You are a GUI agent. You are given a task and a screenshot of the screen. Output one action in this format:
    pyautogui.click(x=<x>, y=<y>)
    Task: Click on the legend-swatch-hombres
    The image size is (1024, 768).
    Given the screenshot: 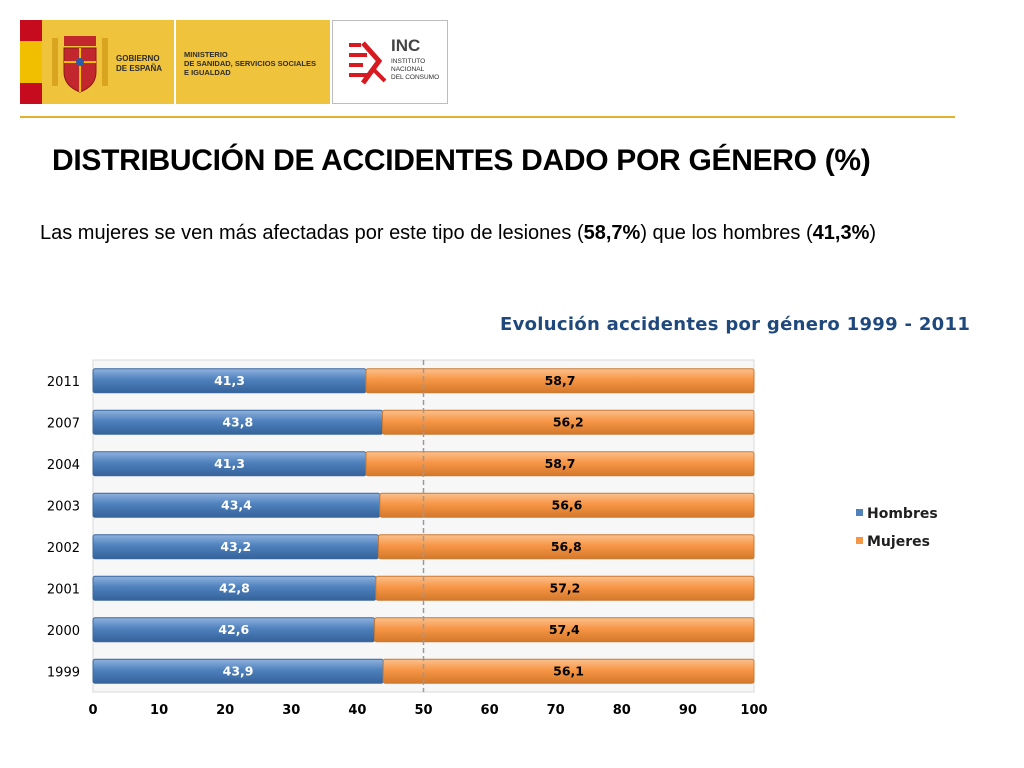 What is the action you would take?
    pyautogui.click(x=859, y=512)
    